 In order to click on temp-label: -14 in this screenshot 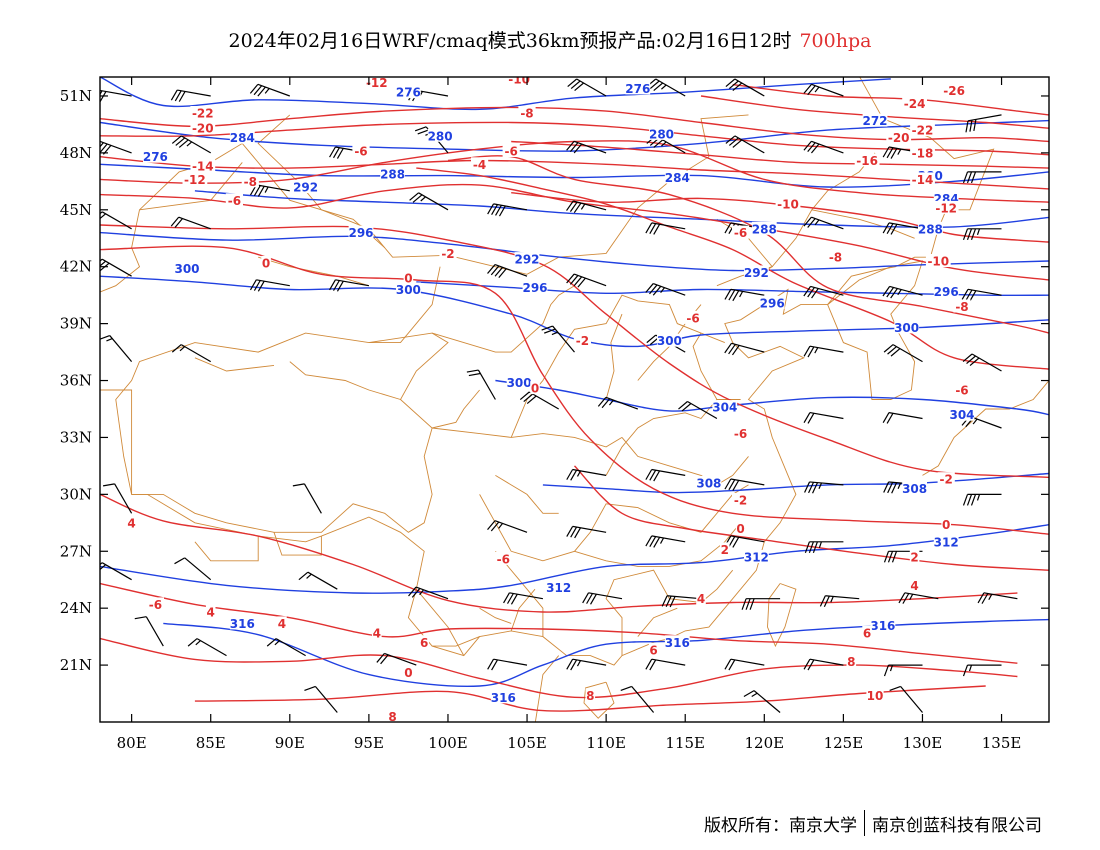, I will do `click(923, 180)`.